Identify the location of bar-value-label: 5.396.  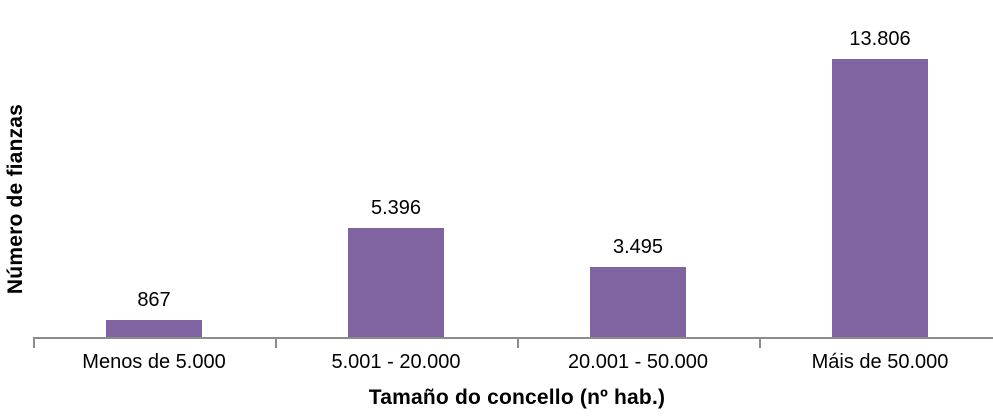
(396, 208).